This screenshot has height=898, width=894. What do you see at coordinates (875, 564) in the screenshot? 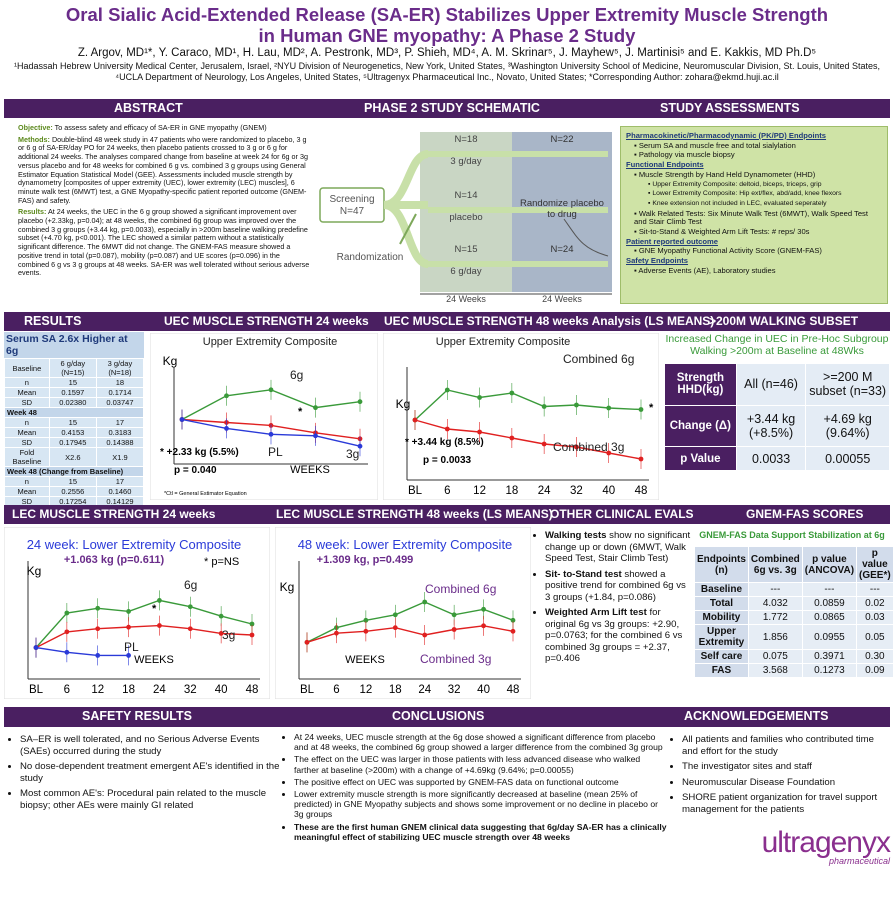
I see `cell: p value (GEE*)` at bounding box center [875, 564].